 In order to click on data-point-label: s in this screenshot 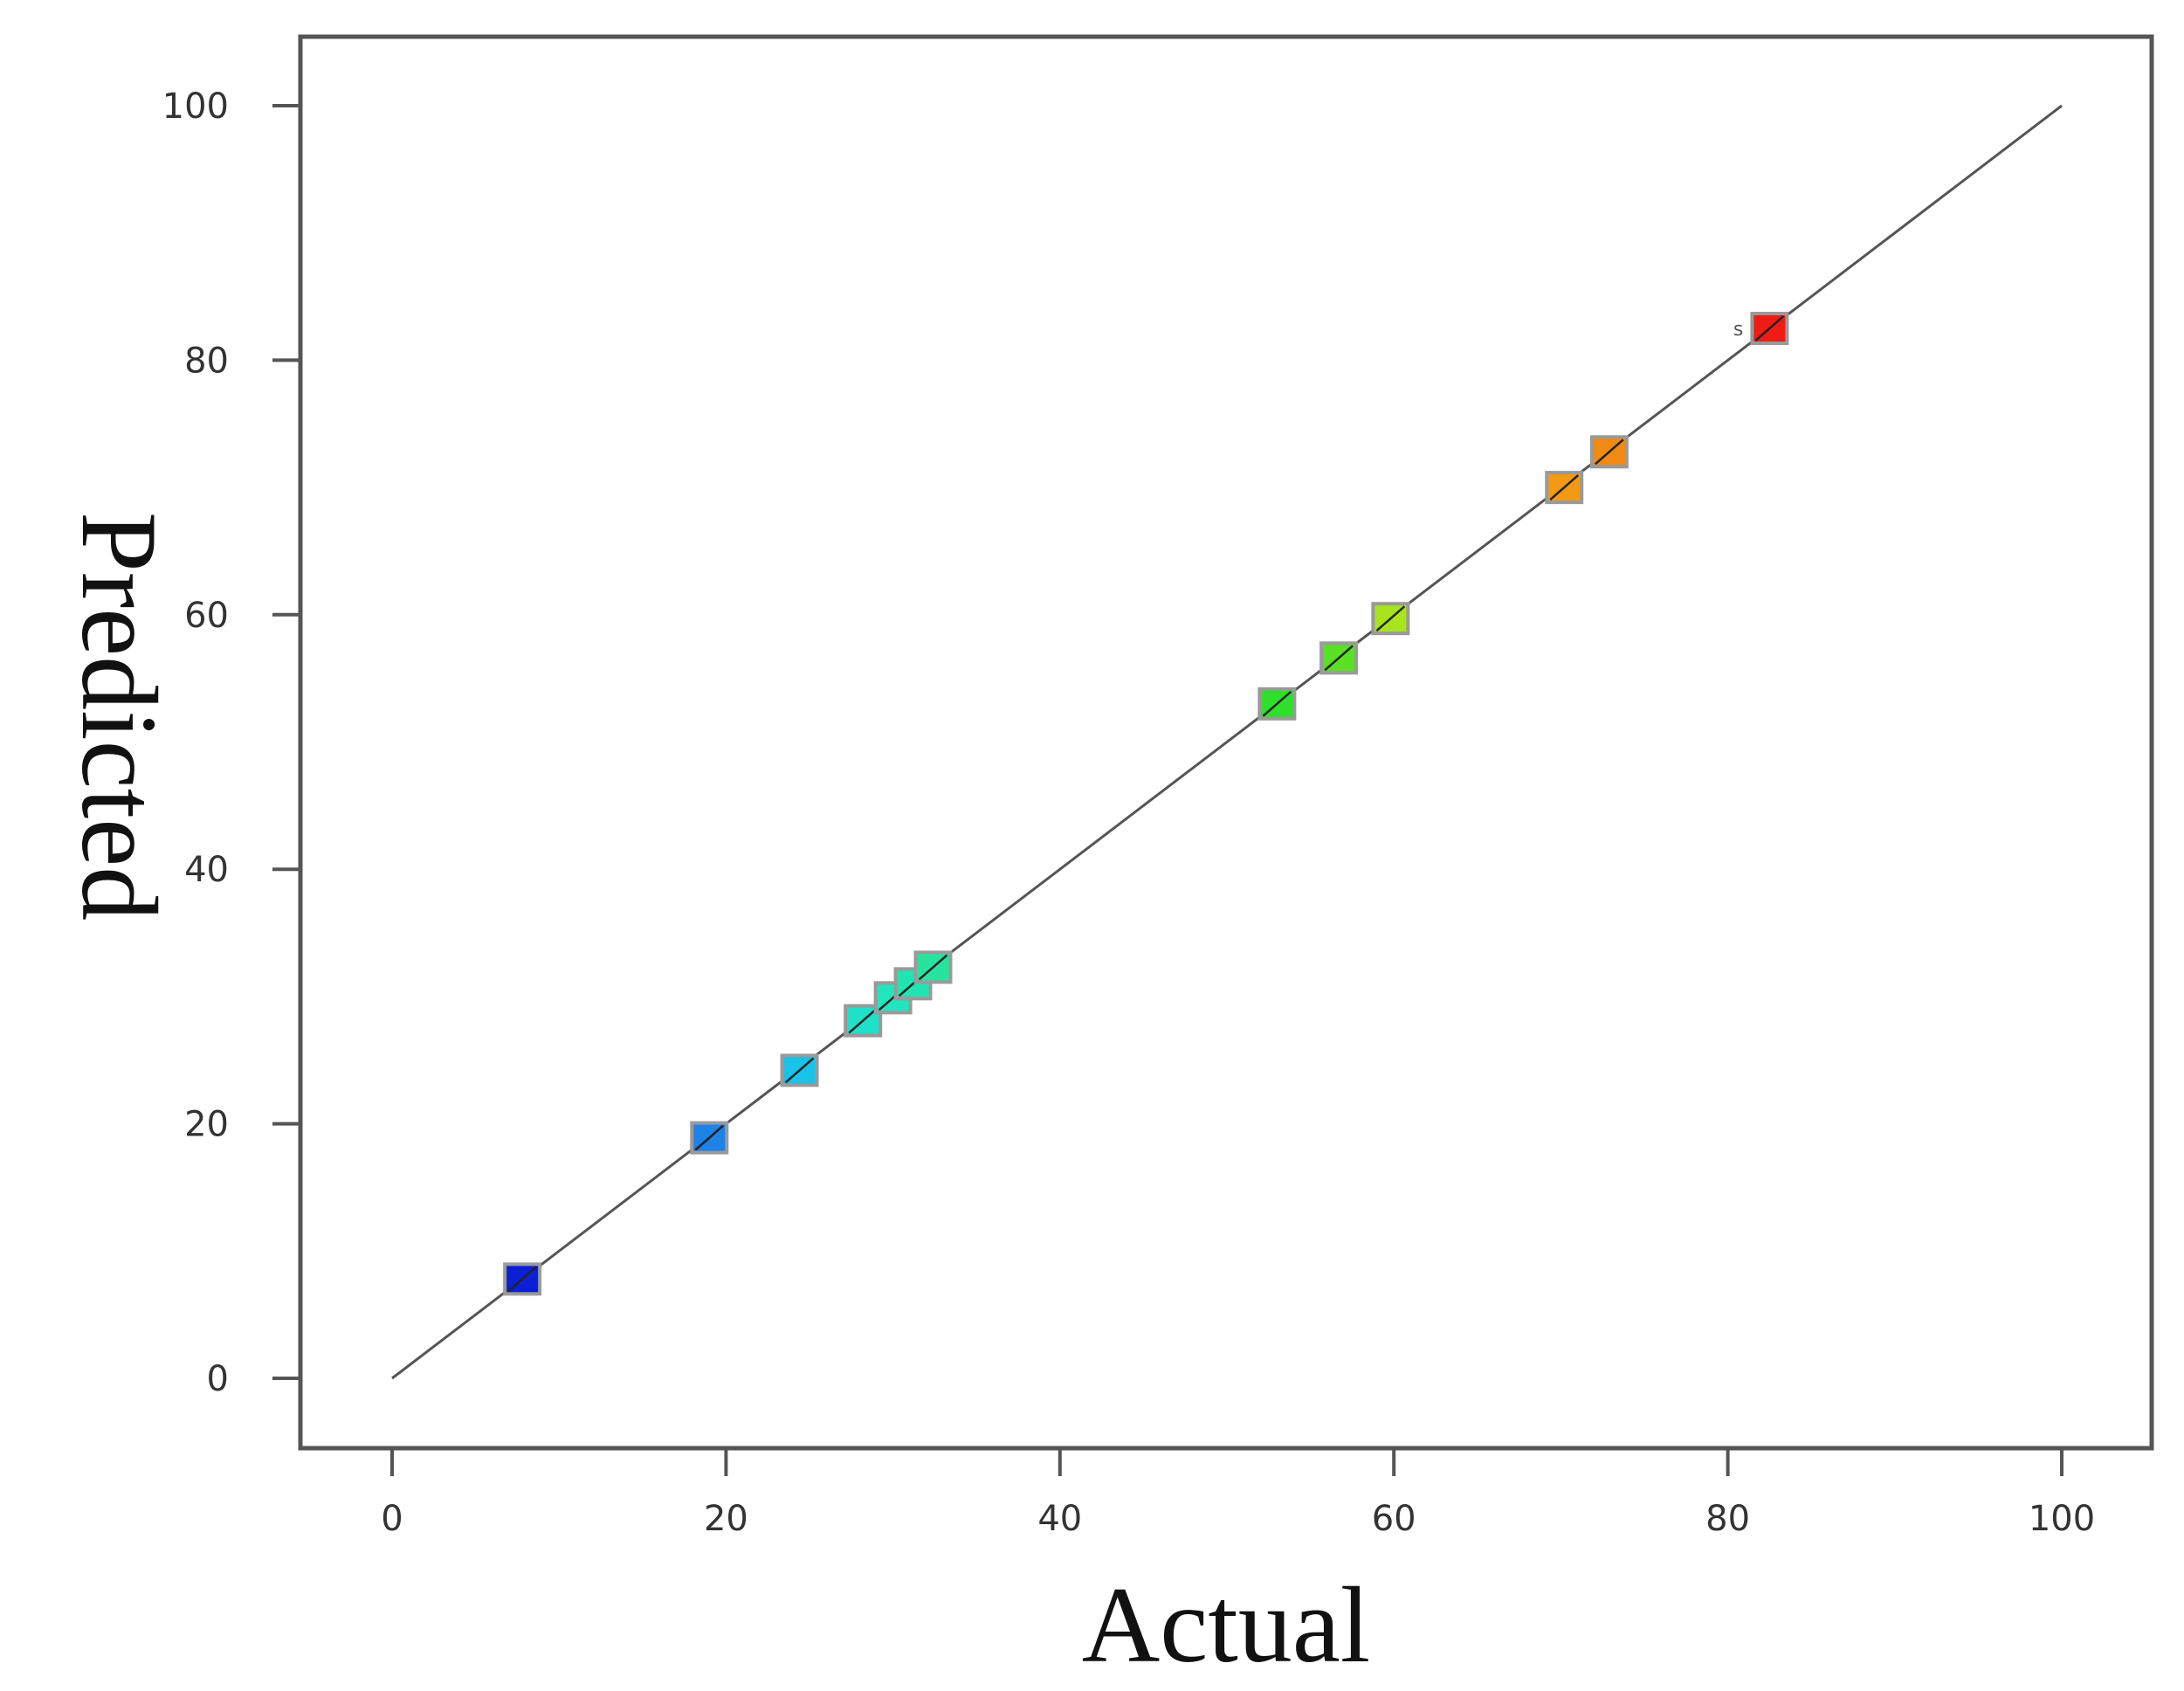, I will do `click(1738, 330)`.